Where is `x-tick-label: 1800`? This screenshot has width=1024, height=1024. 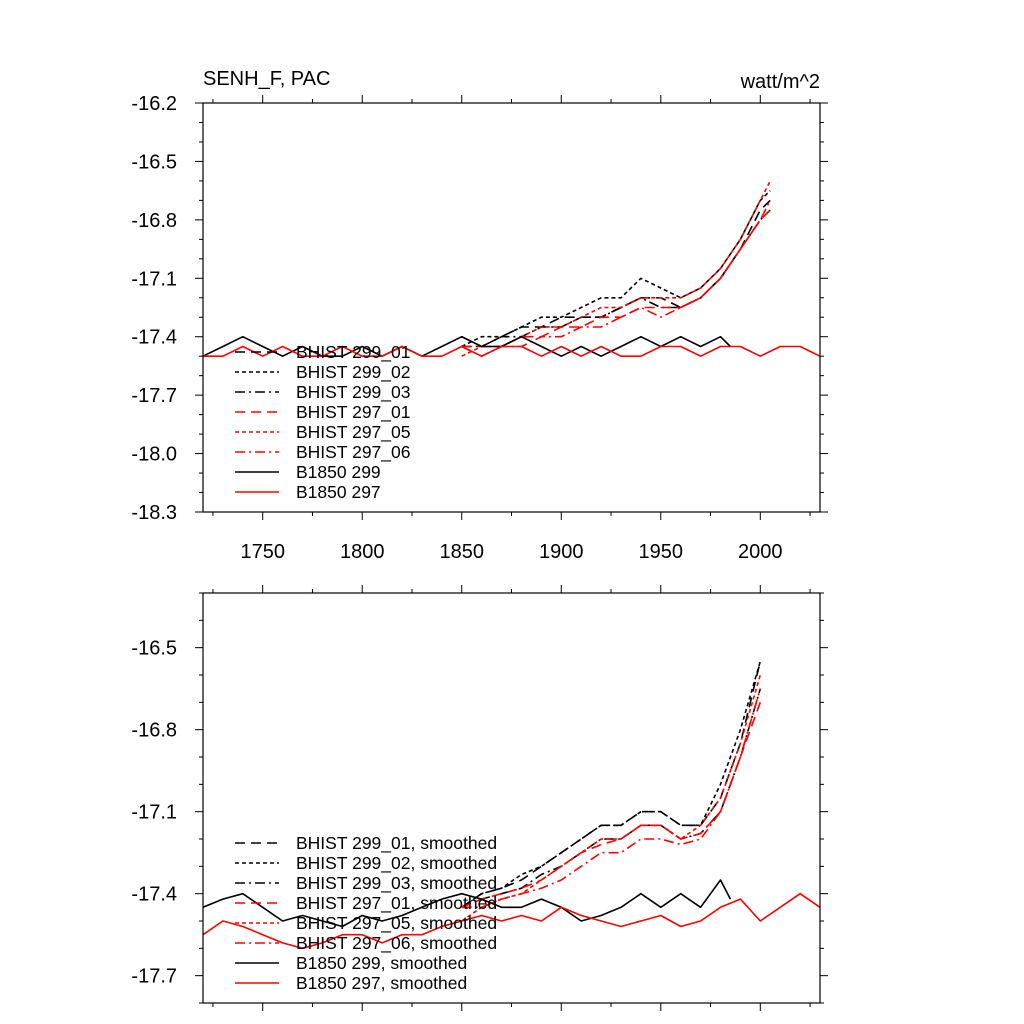 x-tick-label: 1800 is located at coordinates (362, 552).